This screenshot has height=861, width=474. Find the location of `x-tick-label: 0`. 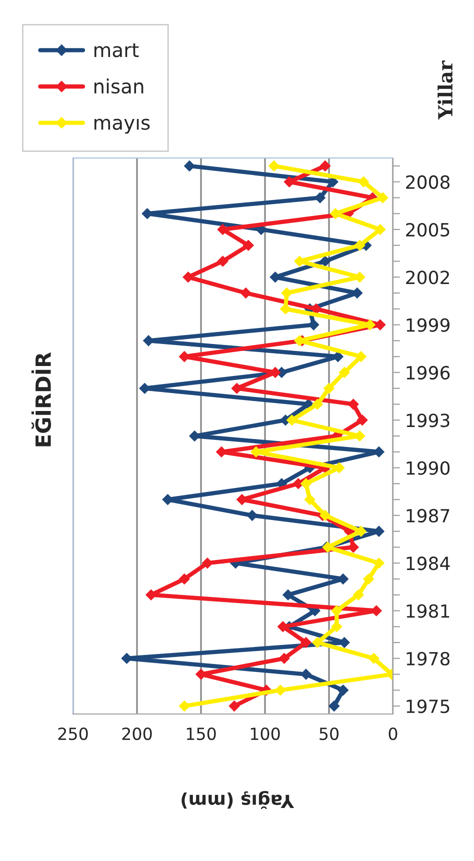

x-tick-label: 0 is located at coordinates (393, 733).